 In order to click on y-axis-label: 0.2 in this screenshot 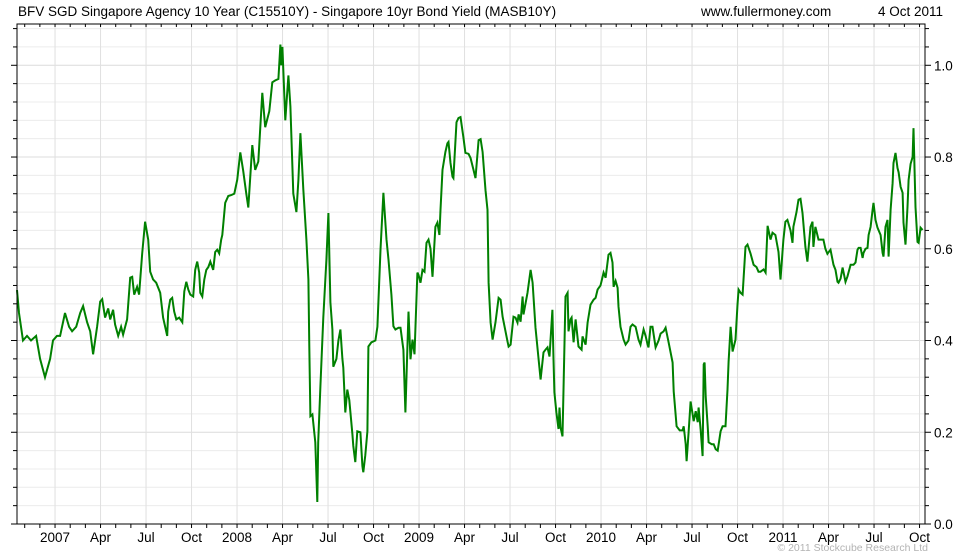, I will do `click(943, 432)`.